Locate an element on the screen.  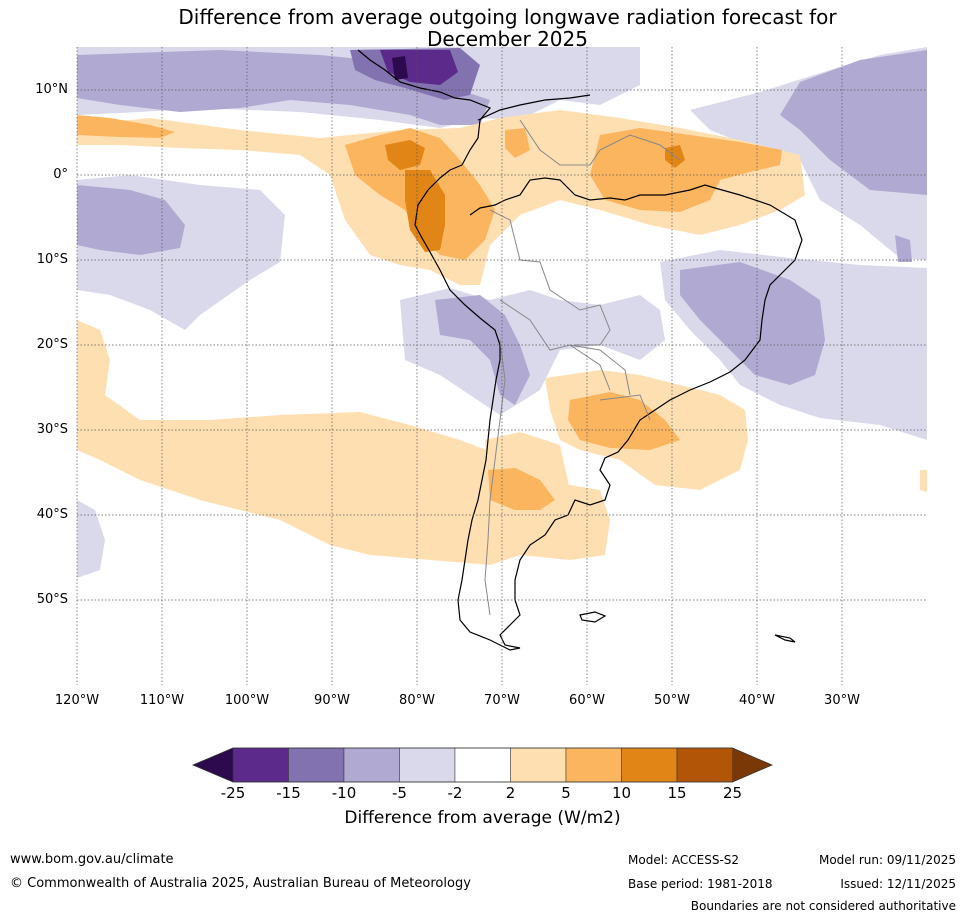
colorbar-tick-label: 25 is located at coordinates (732, 793).